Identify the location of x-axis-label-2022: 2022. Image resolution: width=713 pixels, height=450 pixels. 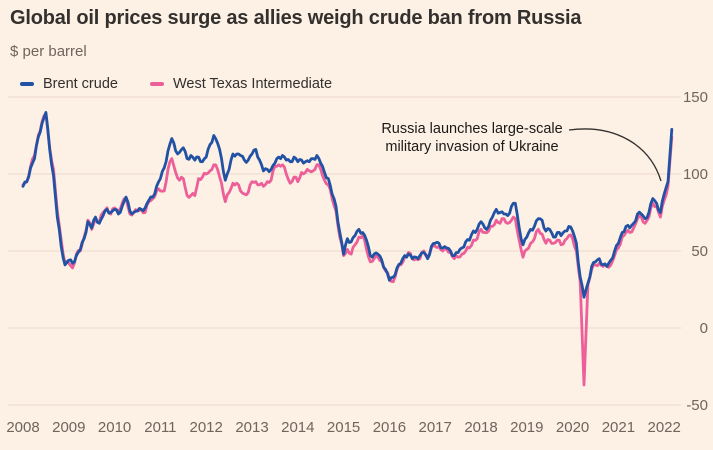
(664, 427).